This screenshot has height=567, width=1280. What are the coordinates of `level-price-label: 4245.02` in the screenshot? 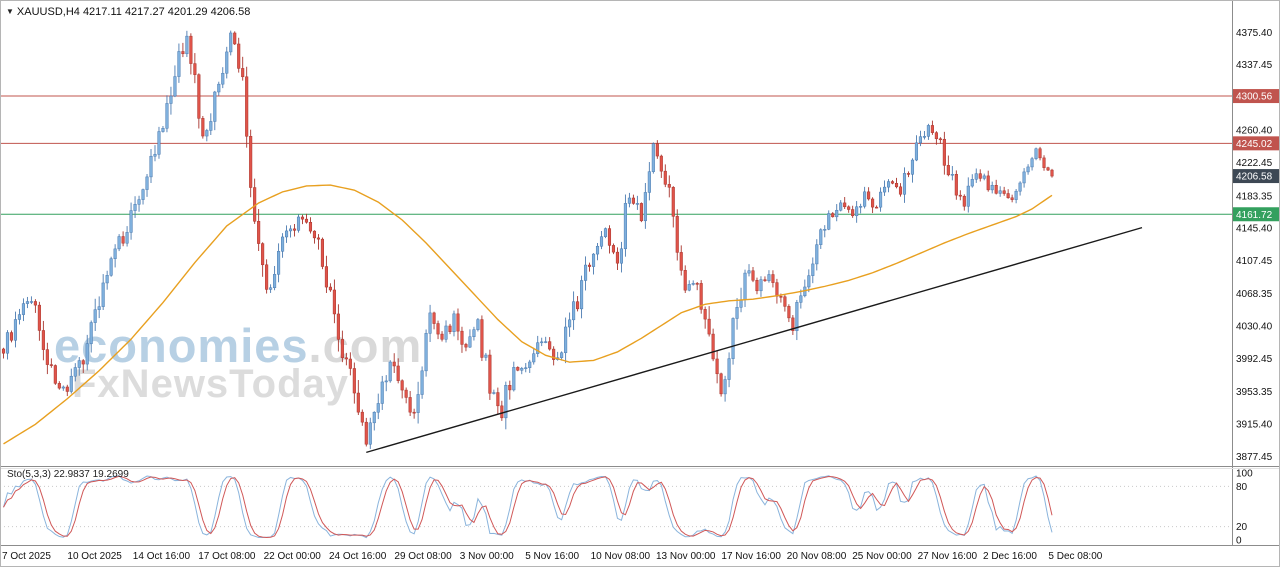 It's located at (1254, 144).